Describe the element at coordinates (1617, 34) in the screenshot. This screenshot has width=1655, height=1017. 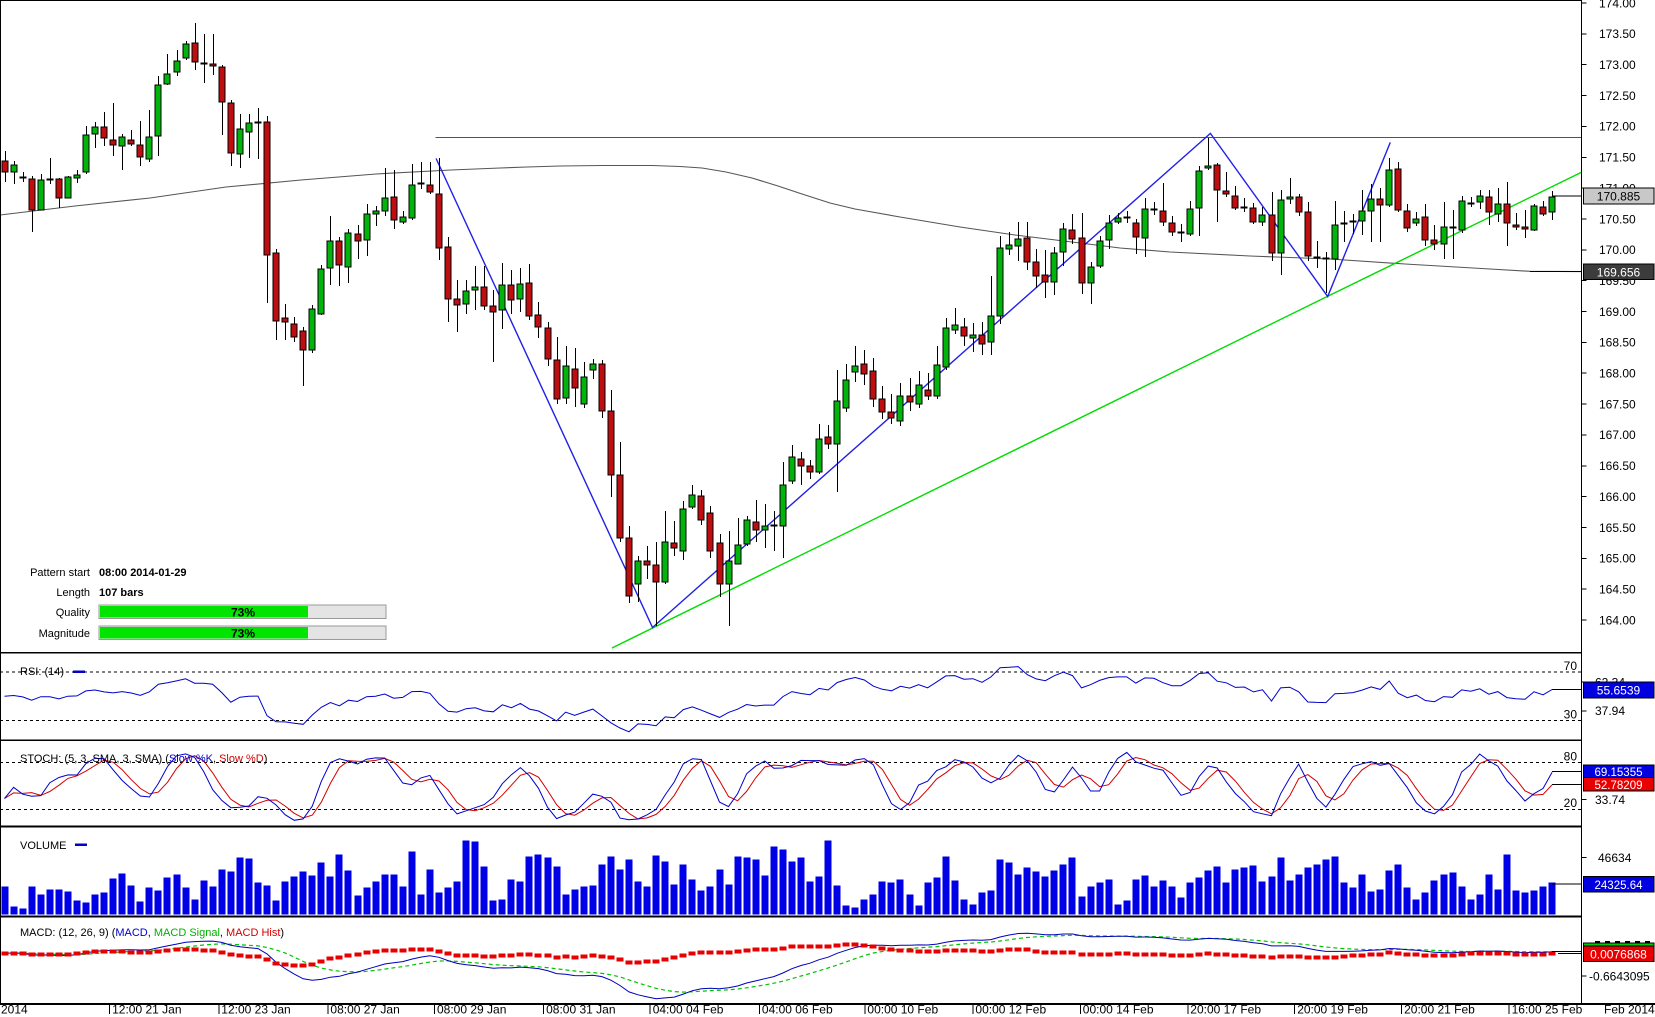
I see `svg-text: 173.50` at that location.